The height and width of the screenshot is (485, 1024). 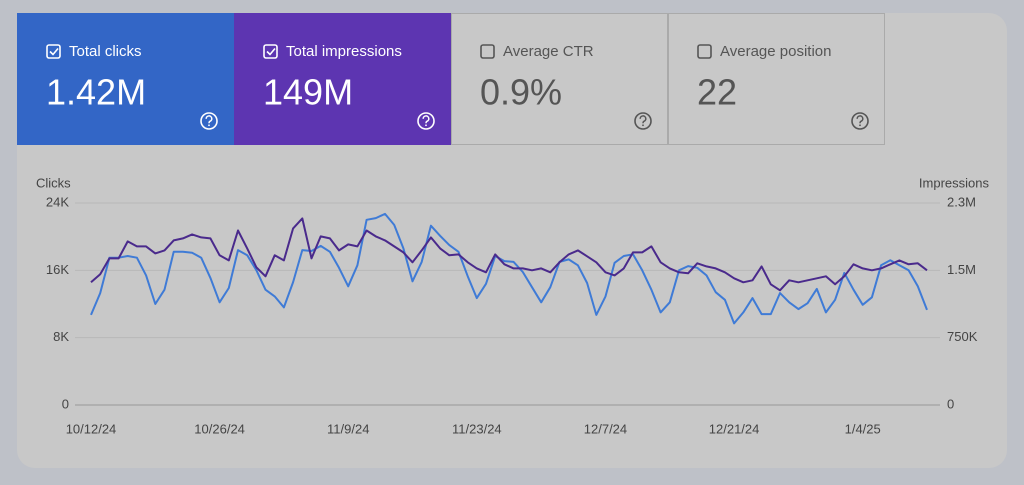 I want to click on metric-card: Average position 22, so click(x=776, y=79).